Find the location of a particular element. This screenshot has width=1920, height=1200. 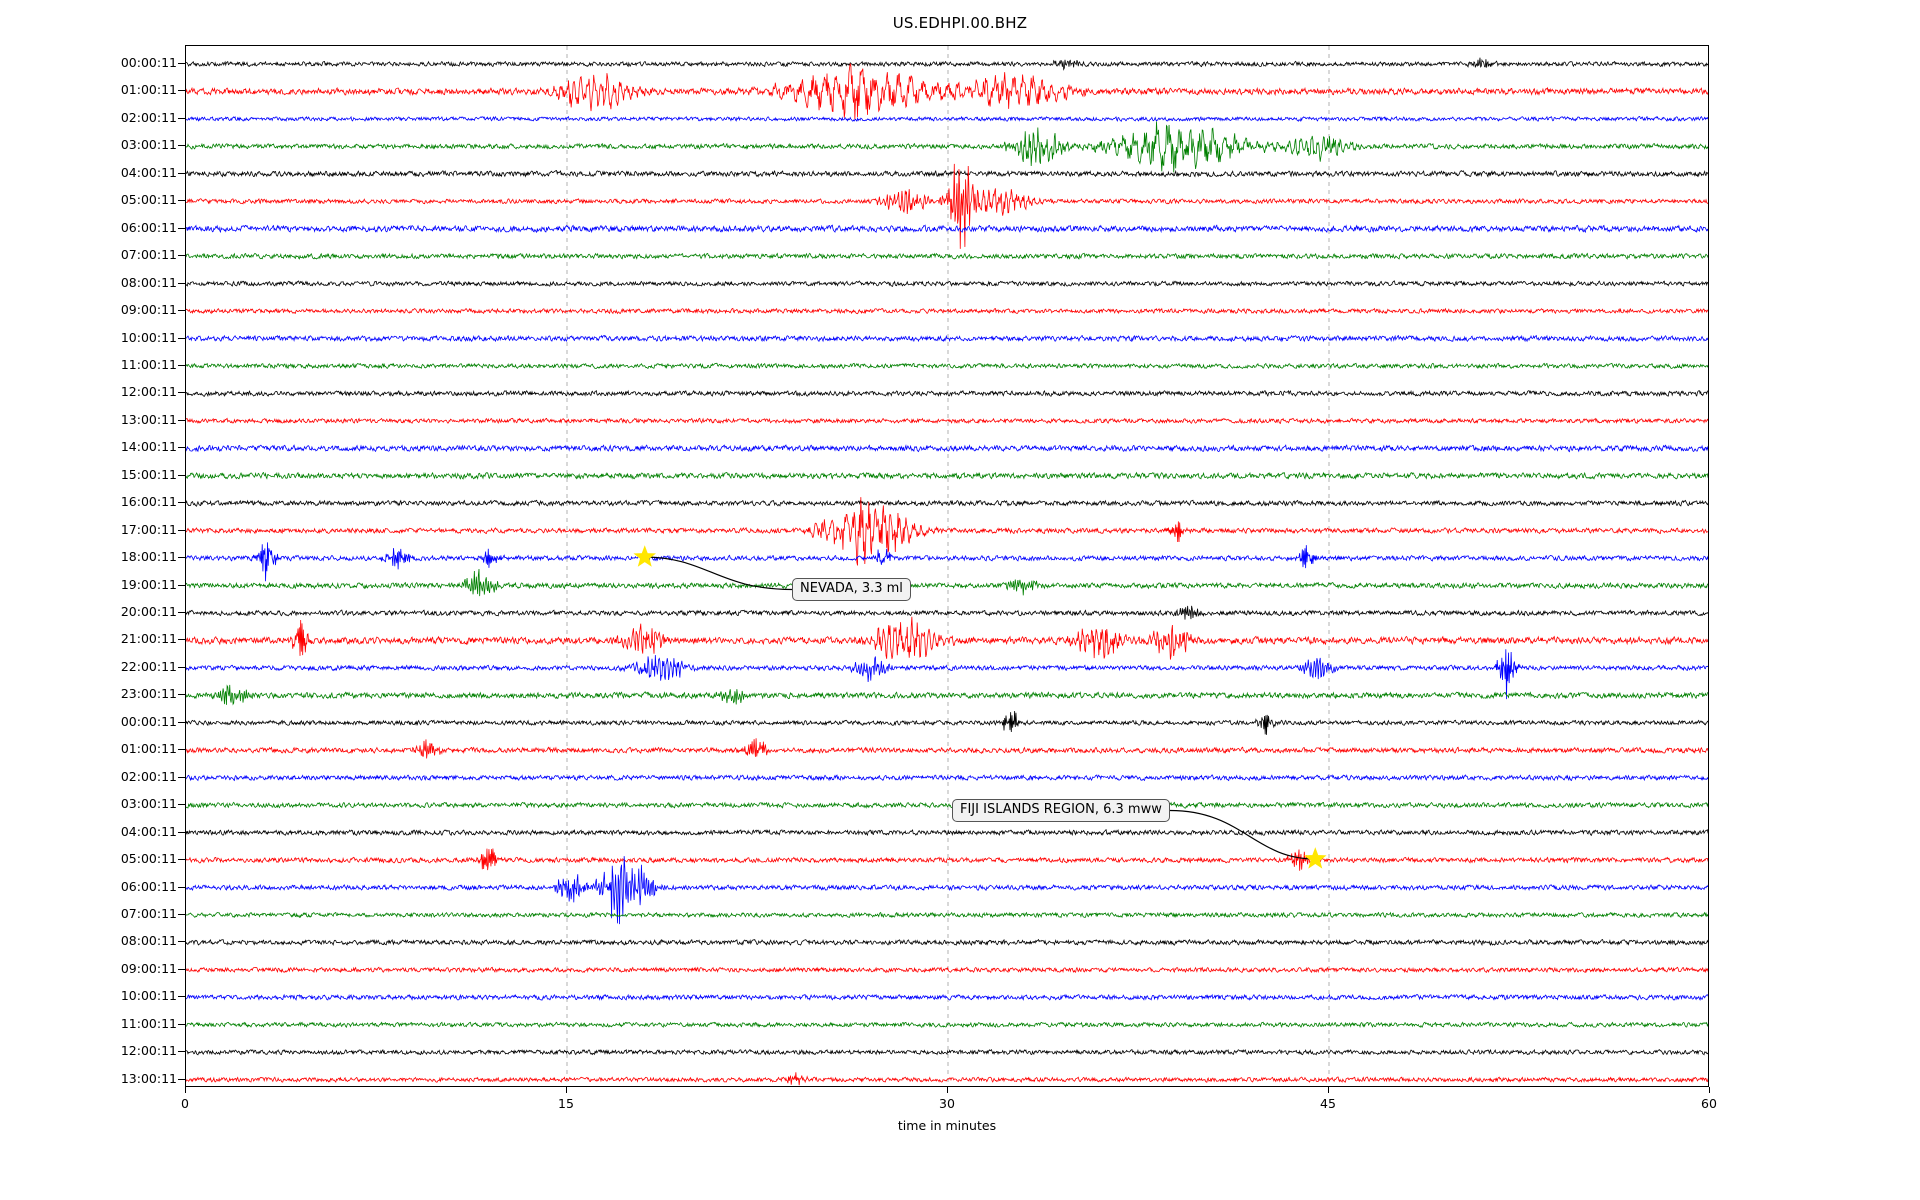

y-axis-tick-label: 21:00:11 is located at coordinates (148, 639).